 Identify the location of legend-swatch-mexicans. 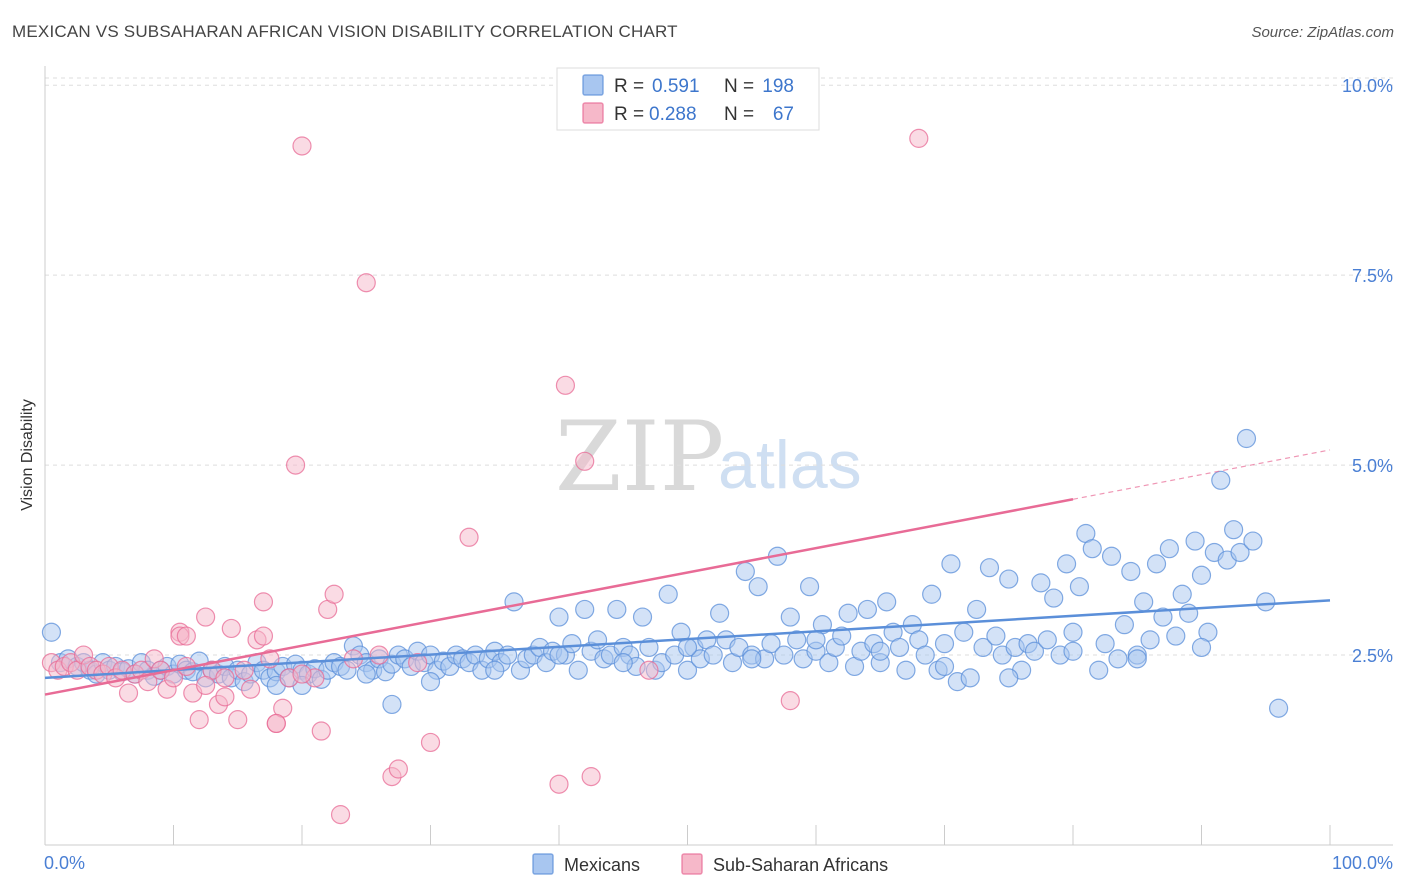
(593, 85).